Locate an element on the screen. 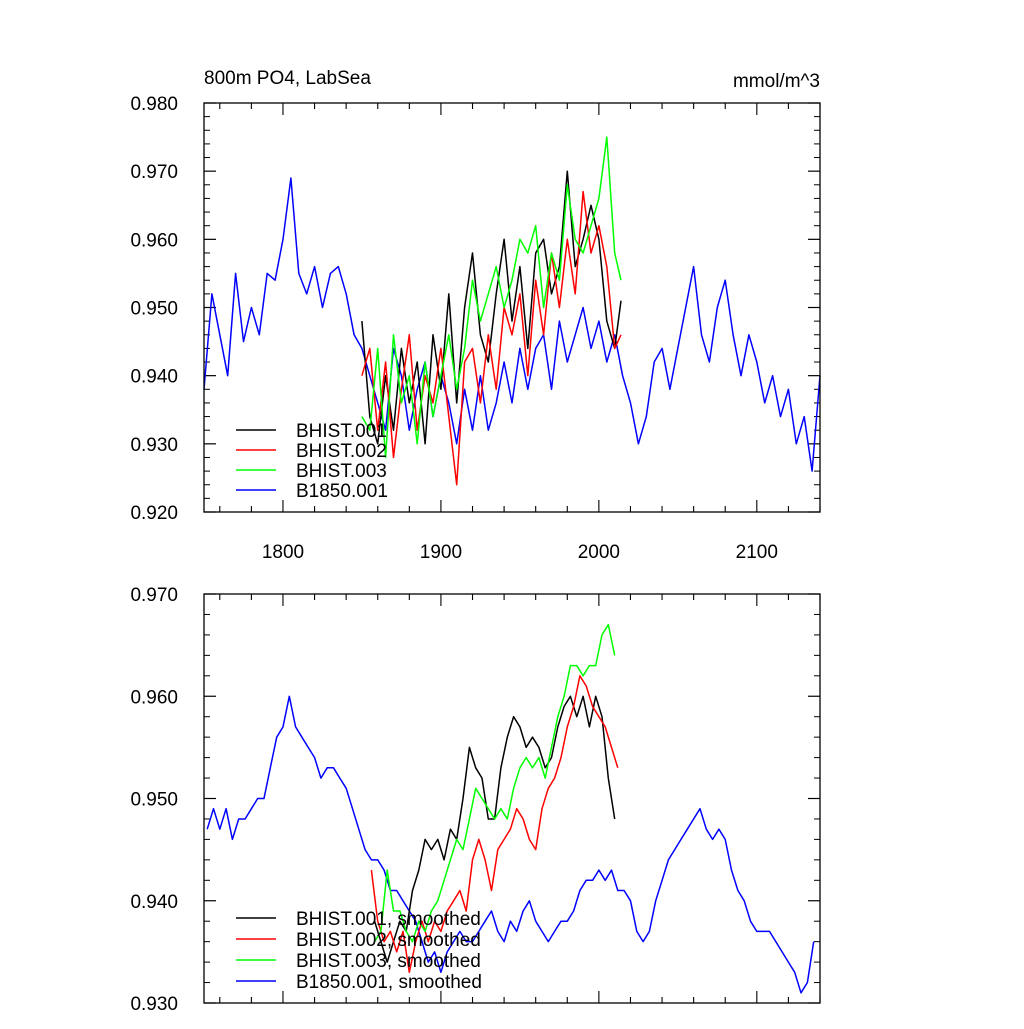 This screenshot has height=1029, width=1024. y-tick-label: 0.920 is located at coordinates (154, 513).